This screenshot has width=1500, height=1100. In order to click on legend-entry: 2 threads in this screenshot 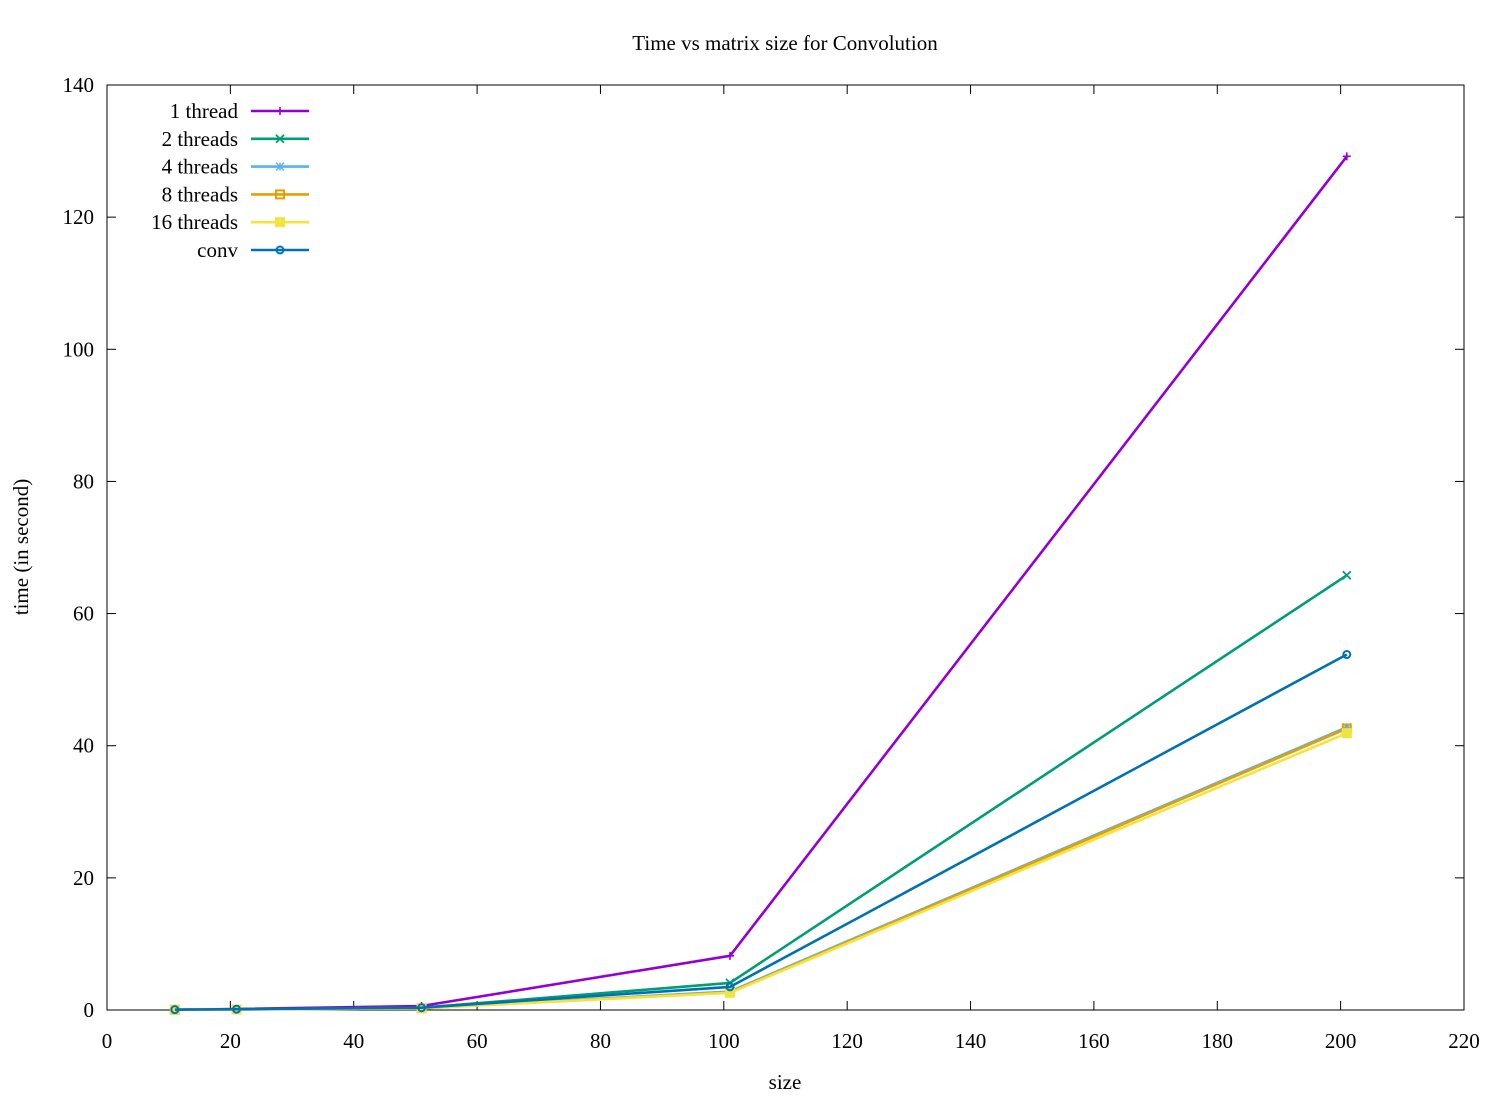, I will do `click(235, 139)`.